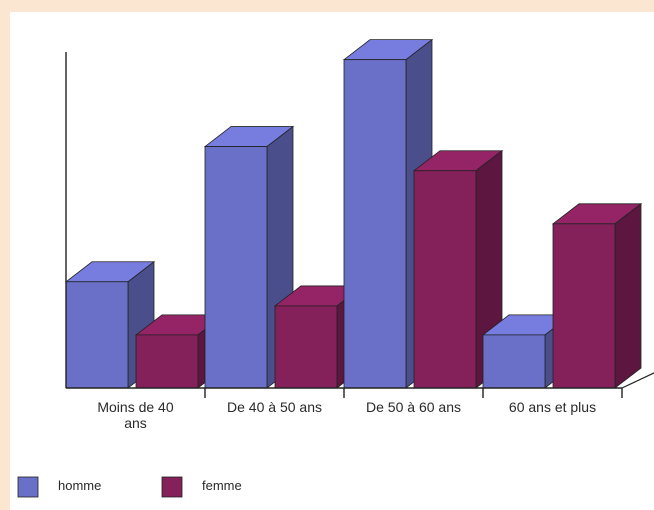 The height and width of the screenshot is (510, 654). I want to click on x-tick-label-2: De 50 à 60 ans, so click(413, 407).